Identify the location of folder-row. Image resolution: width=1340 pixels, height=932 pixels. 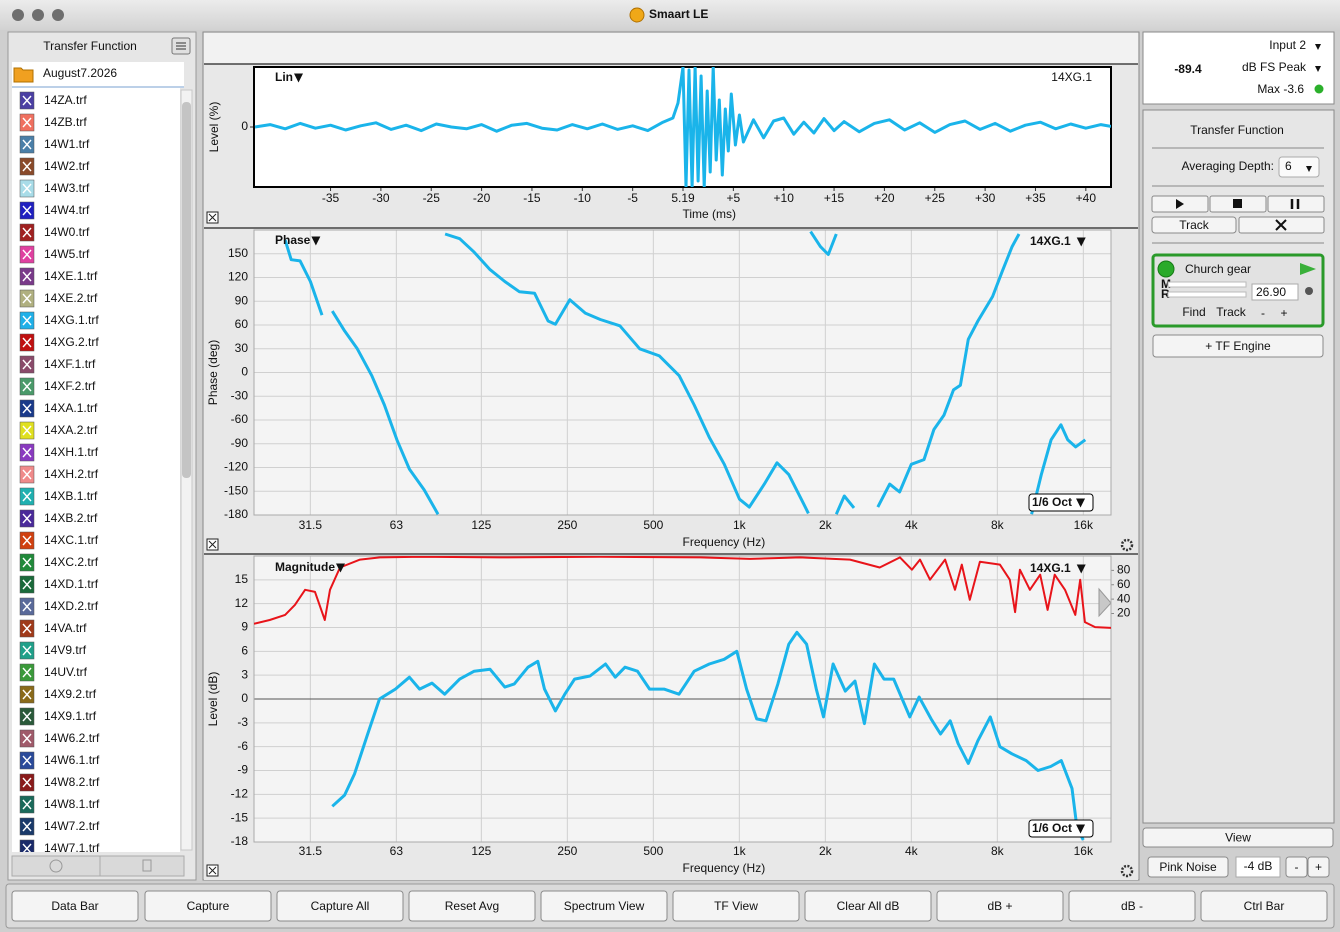
(98, 75).